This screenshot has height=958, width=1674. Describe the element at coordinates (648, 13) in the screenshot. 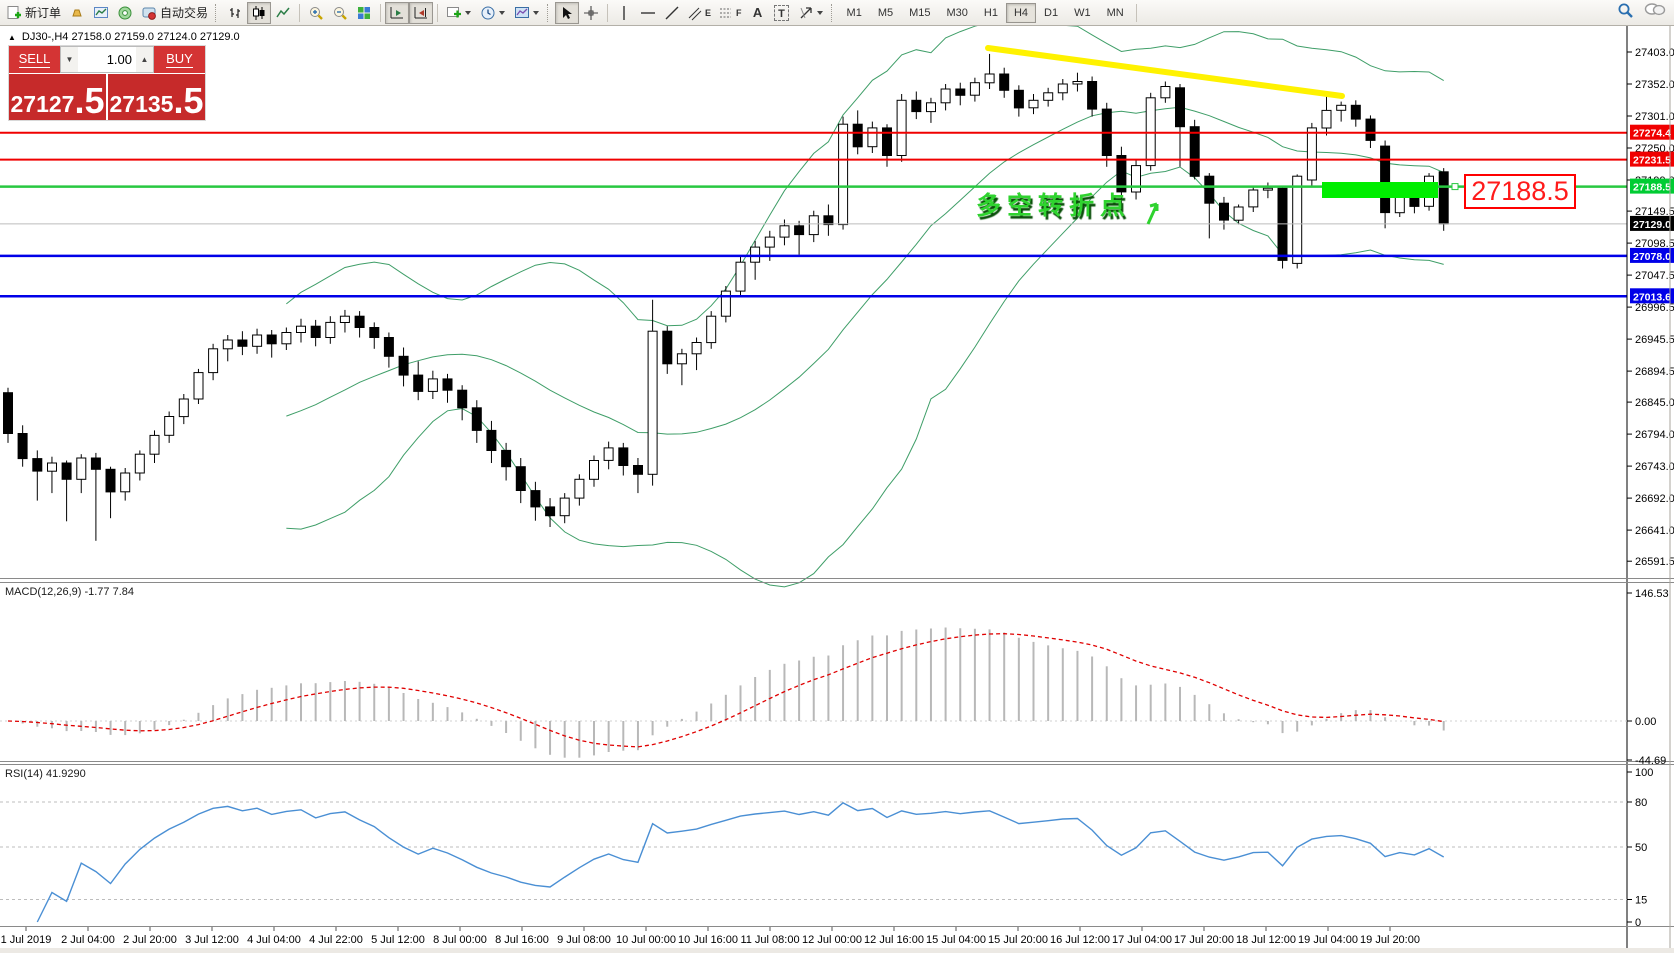

I see `horizontal-line-tool-button` at that location.